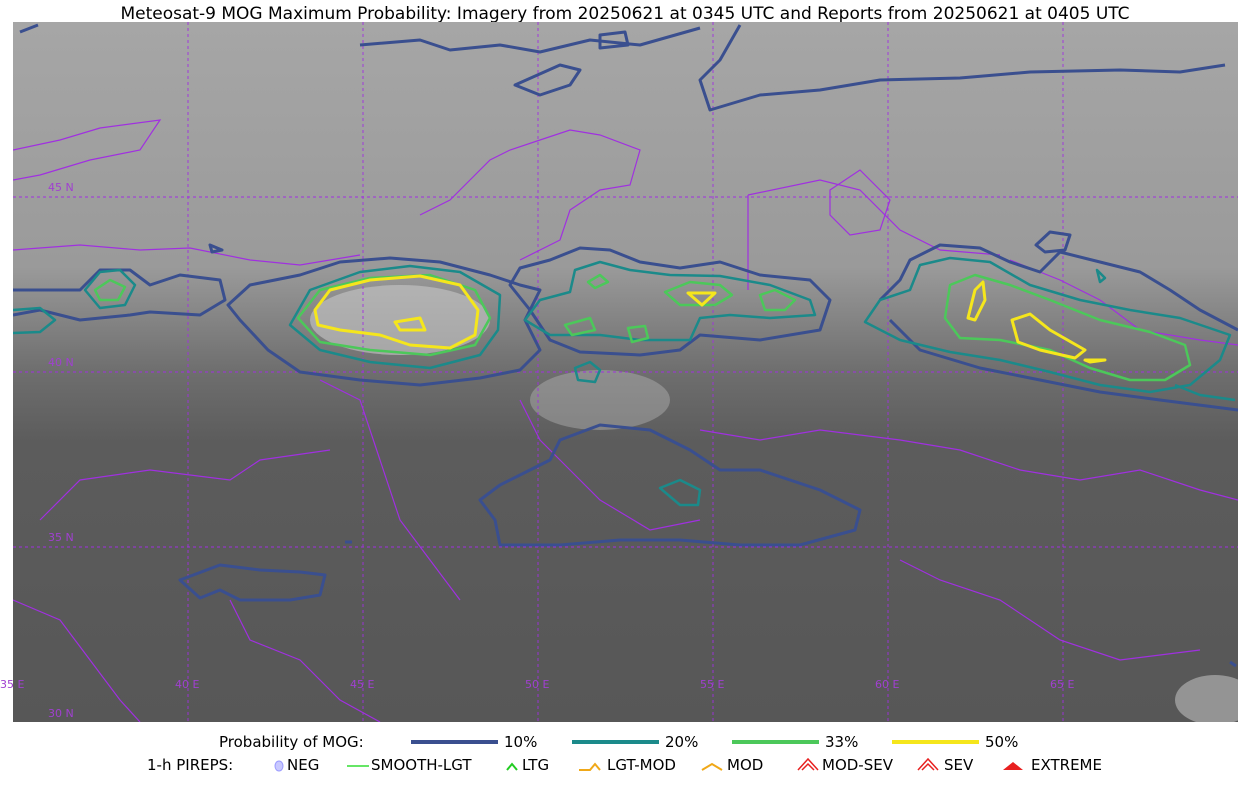 This screenshot has height=786, width=1250. I want to click on lat-label: 40 N, so click(61, 362).